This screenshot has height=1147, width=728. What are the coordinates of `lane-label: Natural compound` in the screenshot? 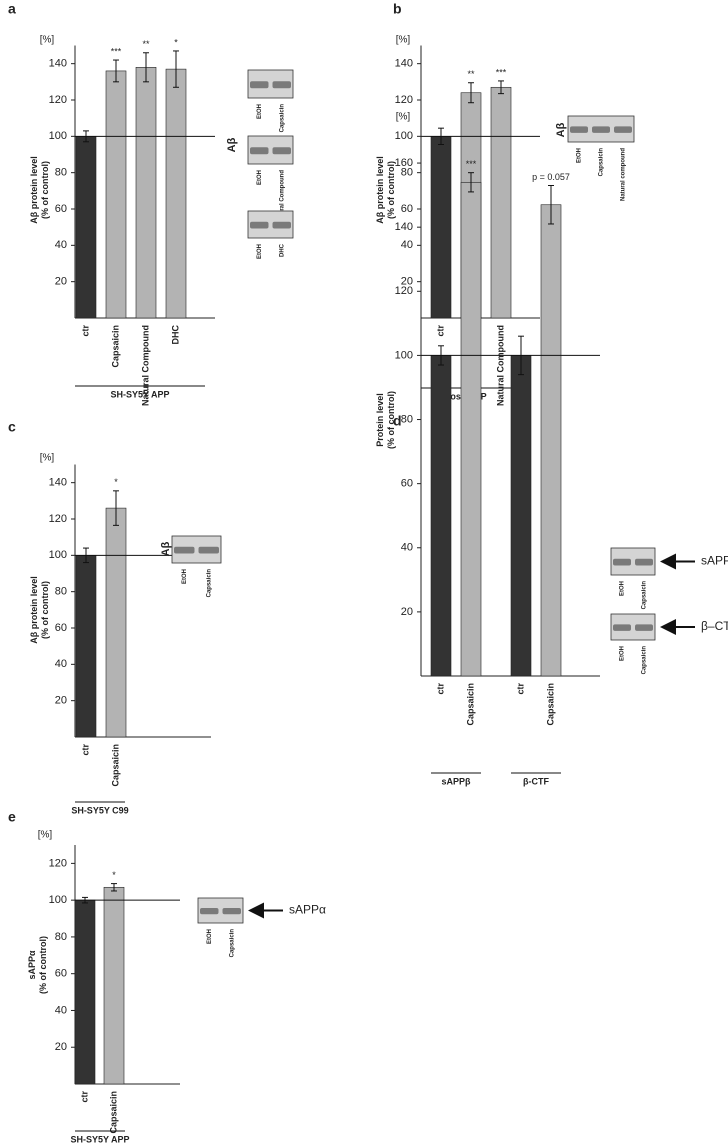 It's located at (624, 174).